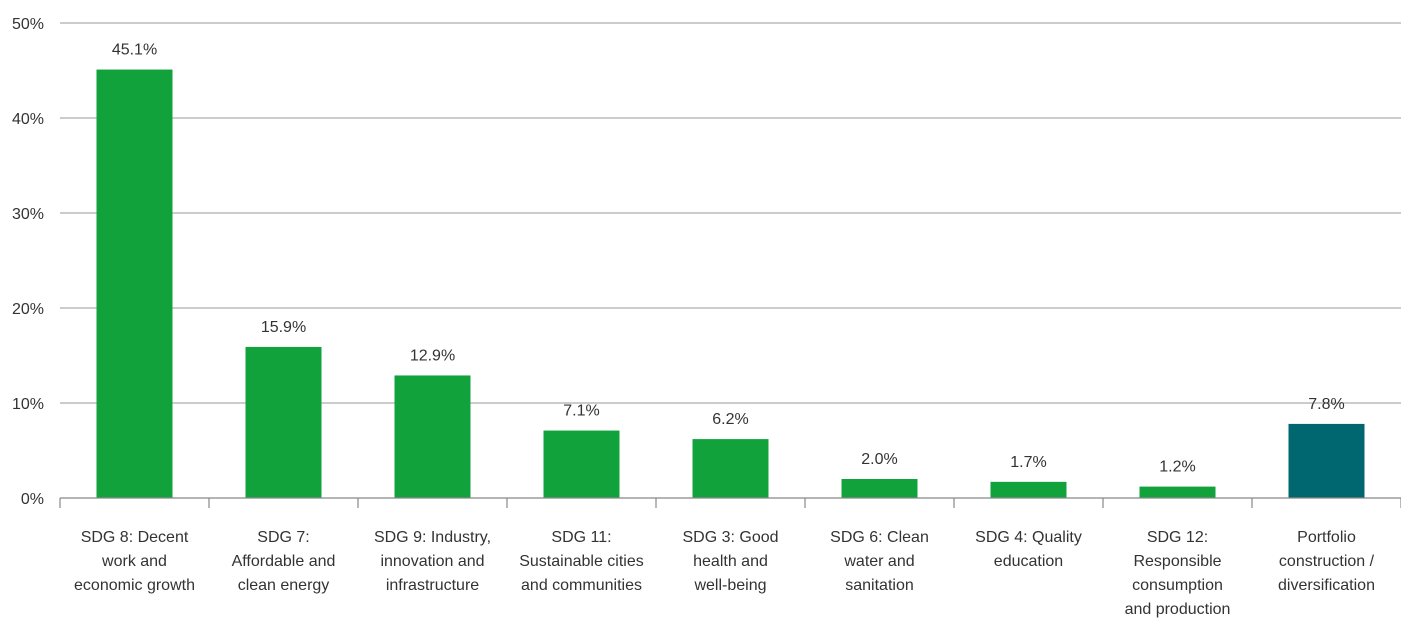 The width and height of the screenshot is (1401, 619). I want to click on y-tick-label: 0%, so click(32, 499).